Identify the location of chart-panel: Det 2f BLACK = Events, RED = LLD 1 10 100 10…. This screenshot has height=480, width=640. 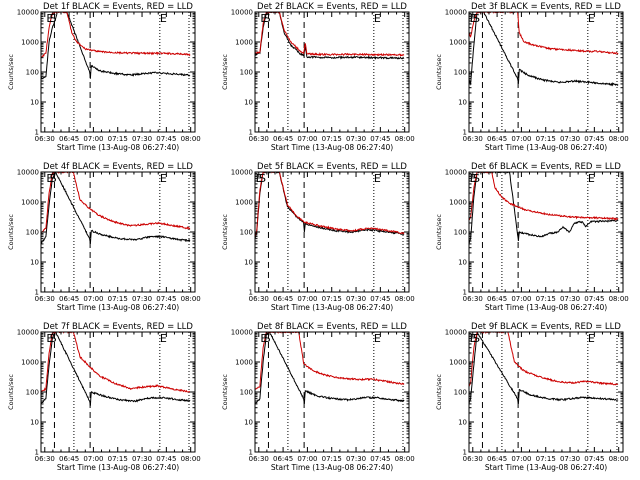
(318, 77).